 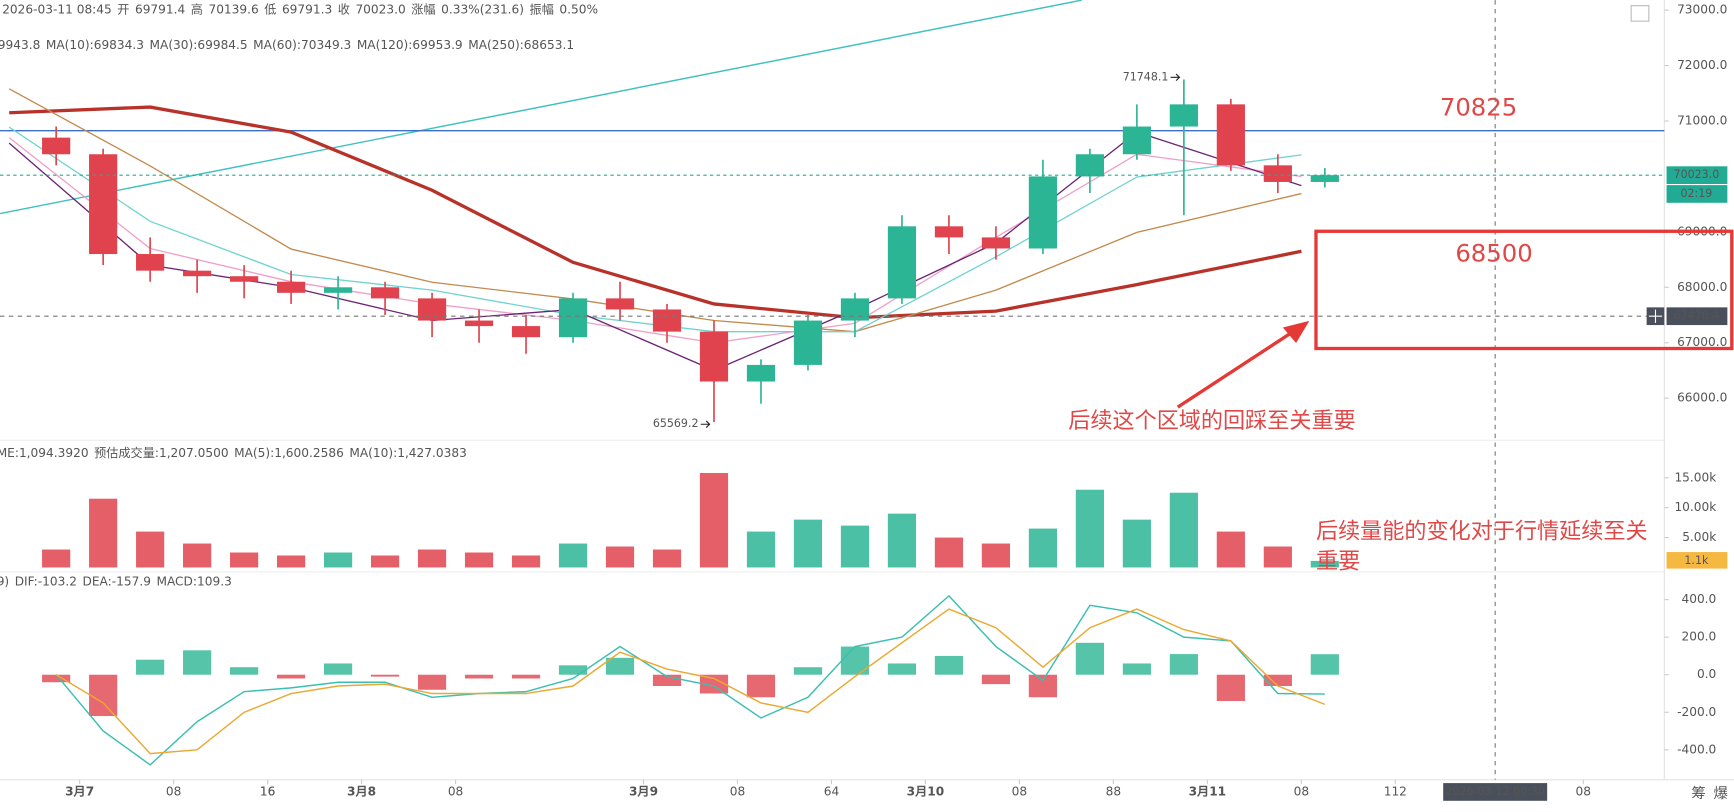 I want to click on legend-text: 0.33%(231.6), so click(x=482, y=10).